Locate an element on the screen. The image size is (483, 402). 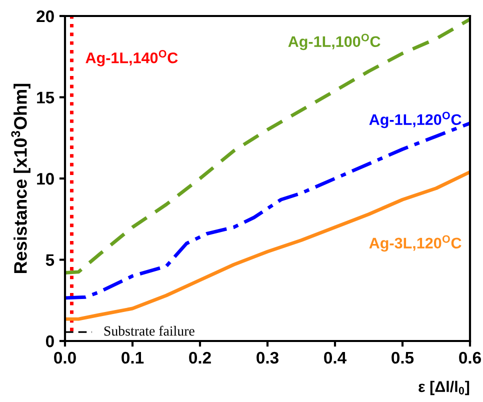
y-tick-label: 20 is located at coordinates (45, 16).